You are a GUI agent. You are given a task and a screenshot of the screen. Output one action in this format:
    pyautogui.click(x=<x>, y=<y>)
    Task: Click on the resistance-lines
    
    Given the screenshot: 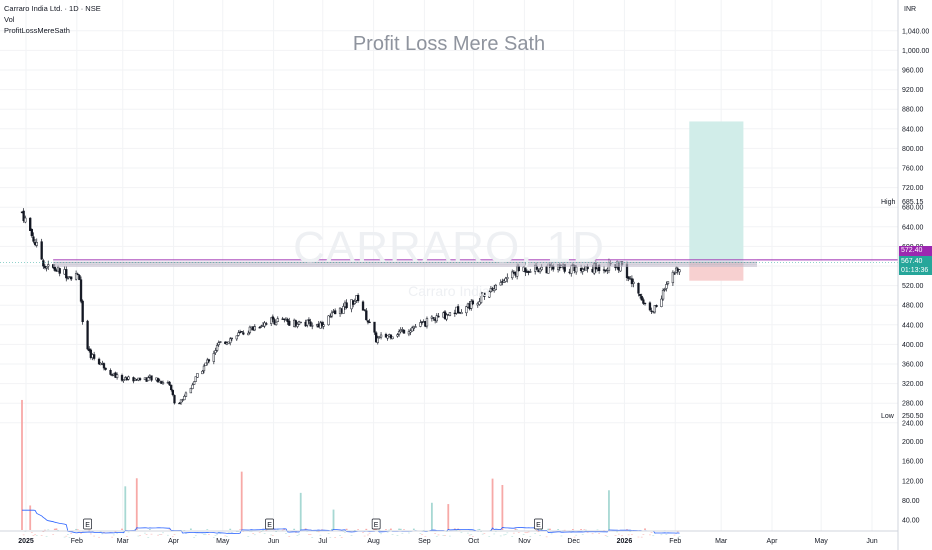 What is the action you would take?
    pyautogui.click(x=449, y=263)
    